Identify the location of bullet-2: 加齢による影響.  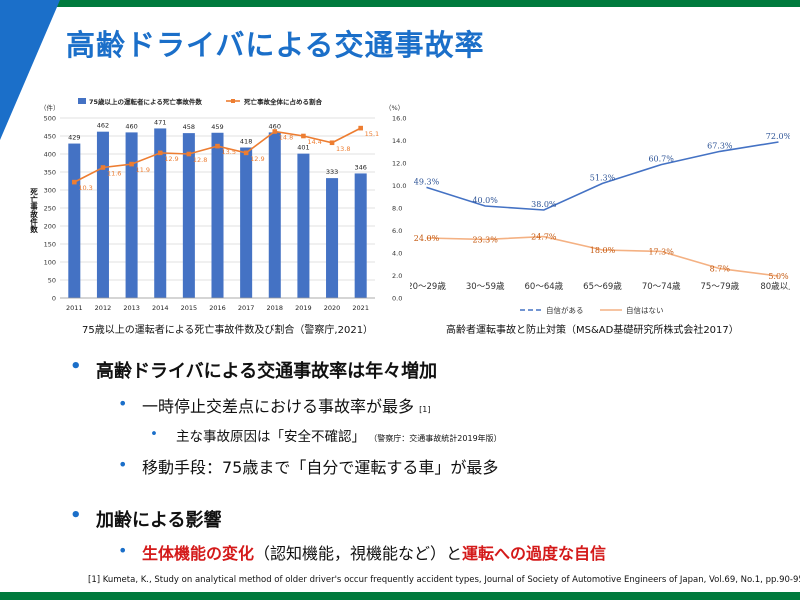
(159, 520).